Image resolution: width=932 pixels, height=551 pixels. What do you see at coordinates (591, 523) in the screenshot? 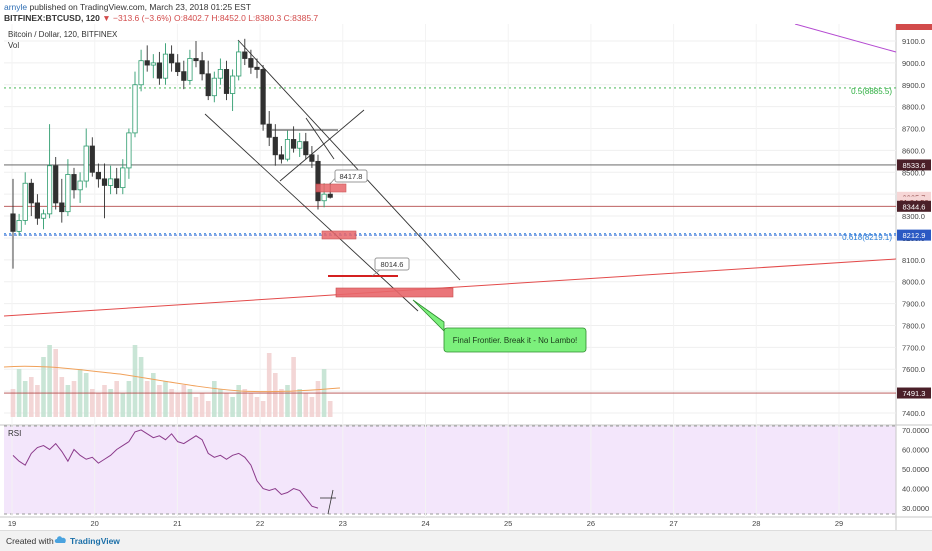
I see `time-tick-label: 26` at bounding box center [591, 523].